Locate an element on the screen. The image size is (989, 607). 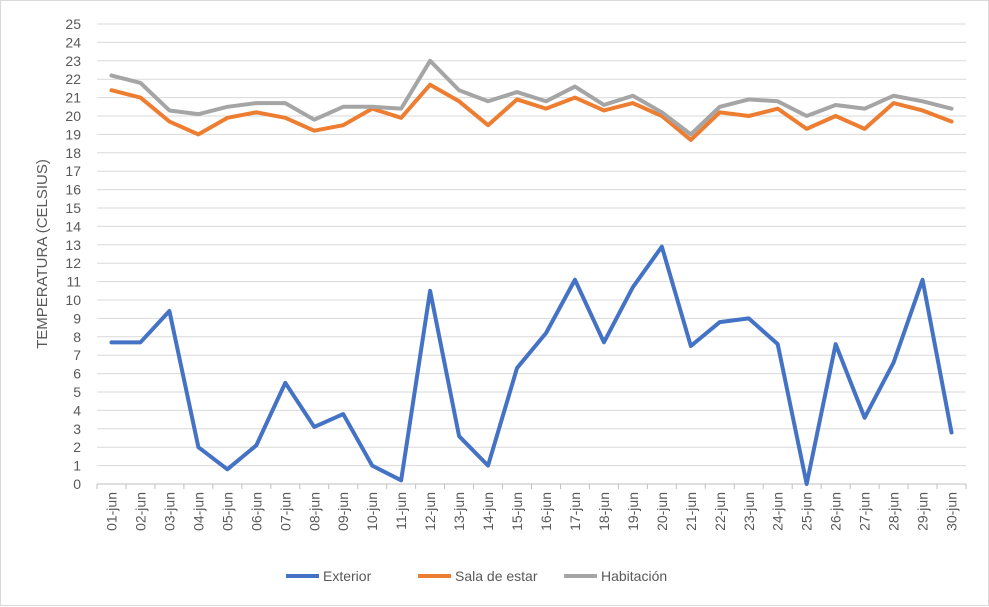
y-tick-label: 10 is located at coordinates (73, 300).